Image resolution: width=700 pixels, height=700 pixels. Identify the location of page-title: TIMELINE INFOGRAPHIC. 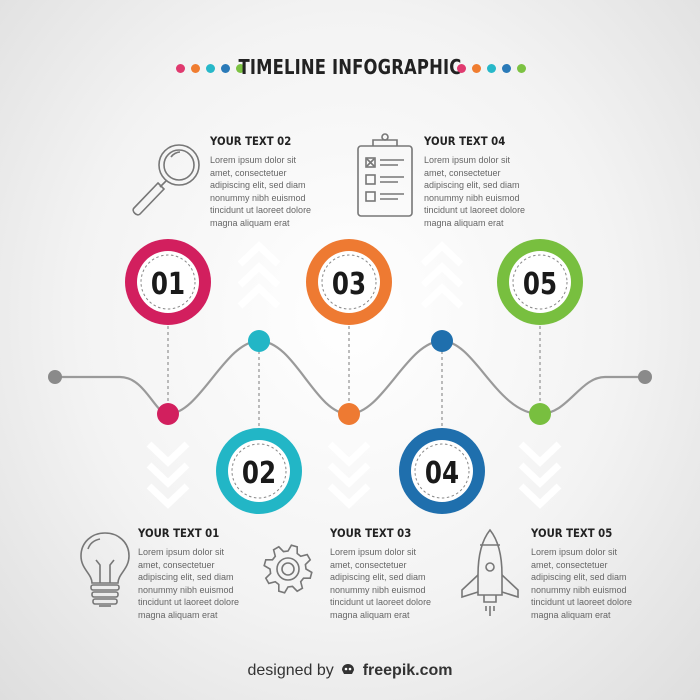
(350, 67).